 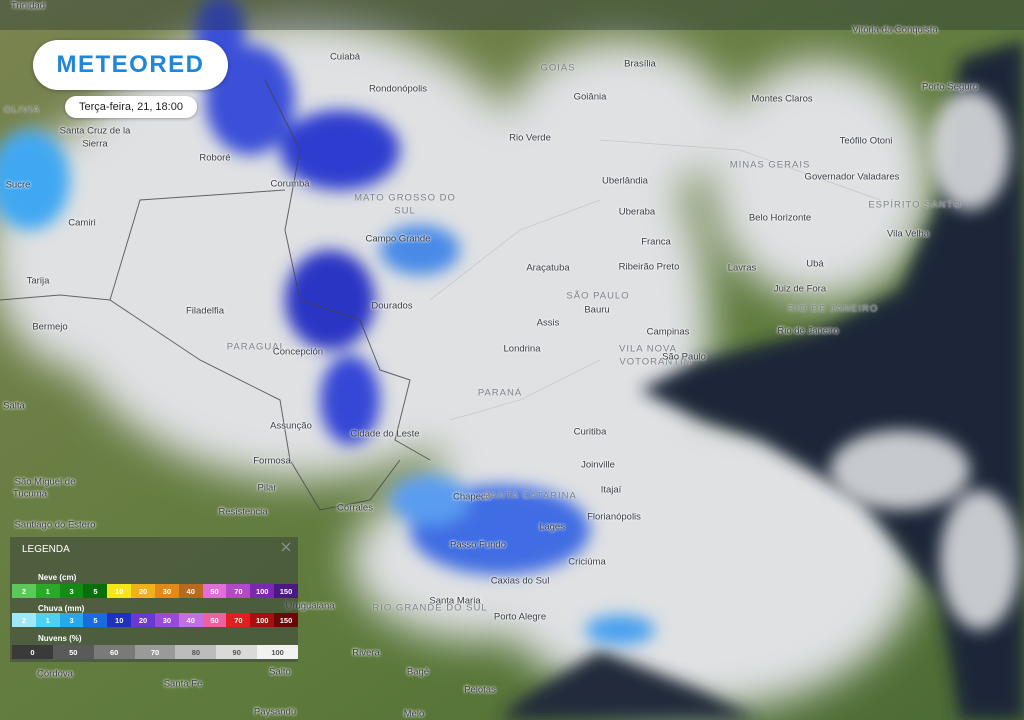 I want to click on city-label: Governador Valadares, so click(x=852, y=177).